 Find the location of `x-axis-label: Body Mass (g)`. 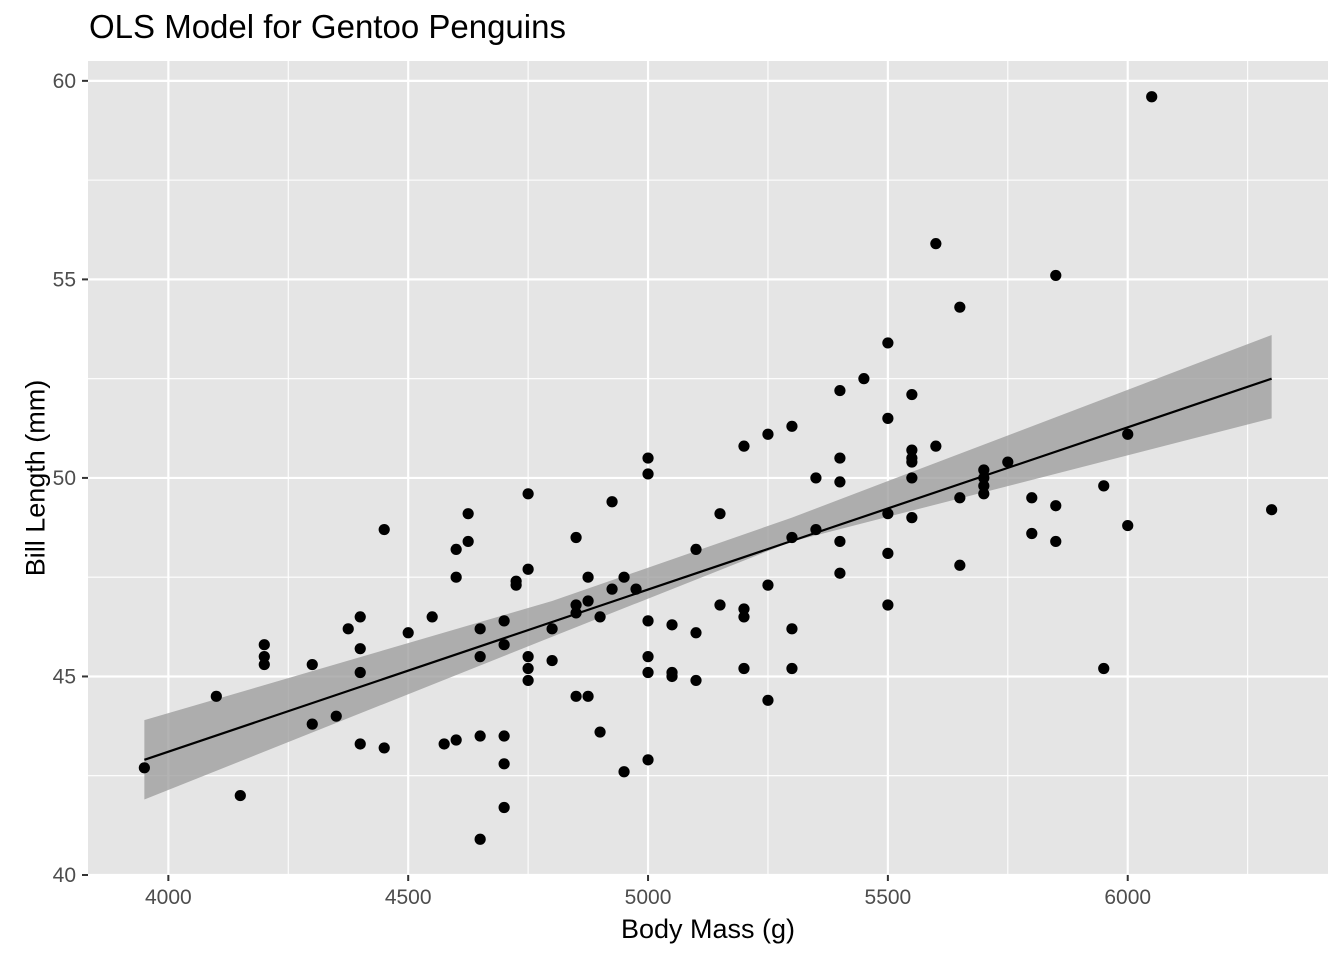

x-axis-label: Body Mass (g) is located at coordinates (708, 929).